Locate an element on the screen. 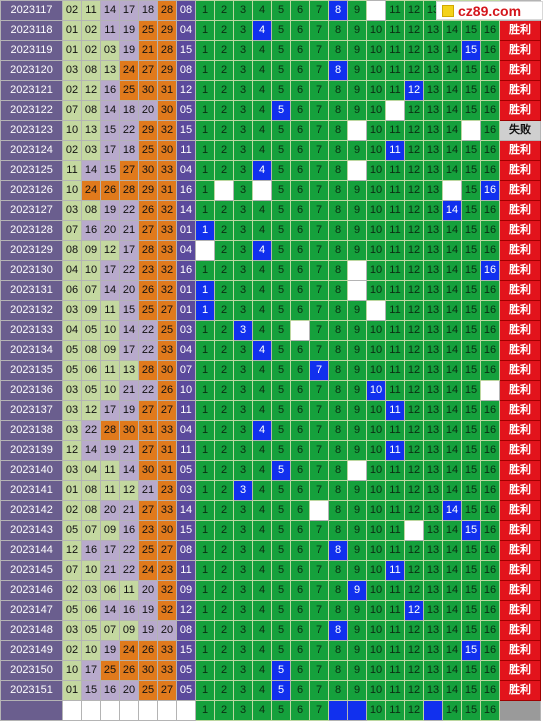  drawn-number-cell: 31 is located at coordinates (148, 430).